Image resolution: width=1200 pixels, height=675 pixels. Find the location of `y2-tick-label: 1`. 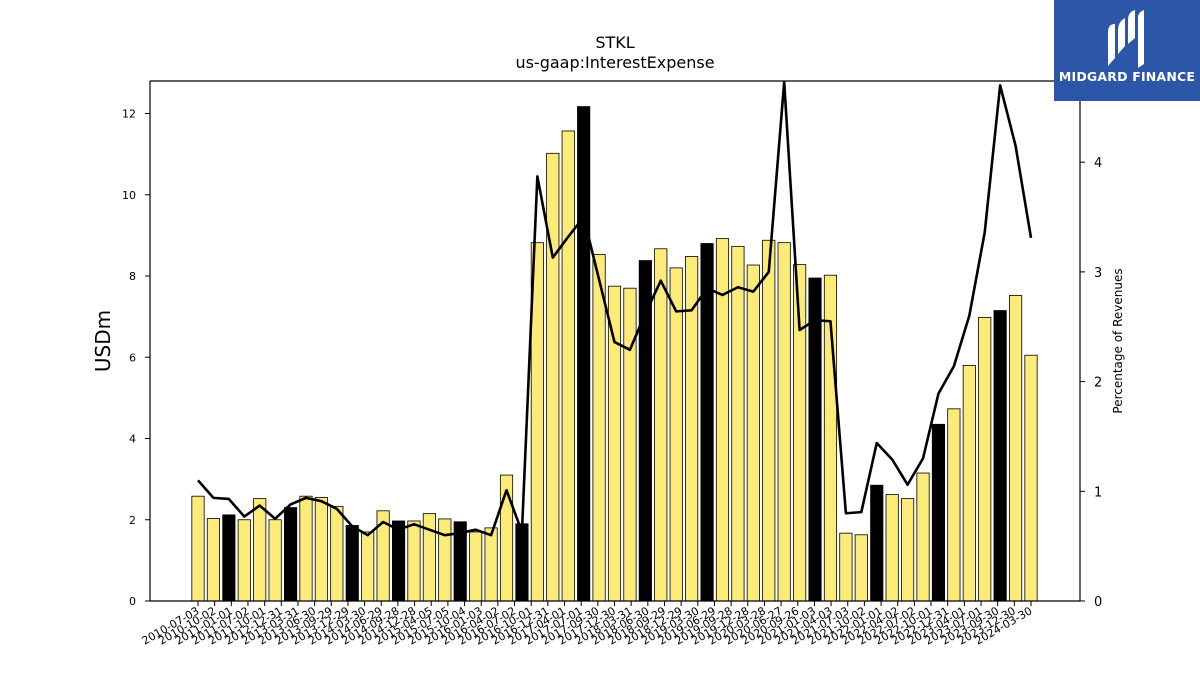

y2-tick-label: 1 is located at coordinates (1098, 492).